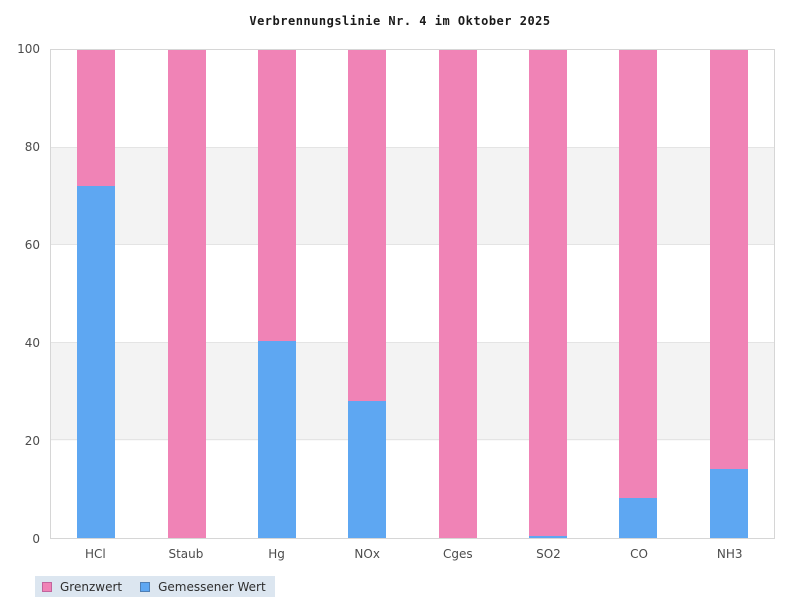  Describe the element at coordinates (548, 554) in the screenshot. I see `x-tick-label: SO2` at that location.